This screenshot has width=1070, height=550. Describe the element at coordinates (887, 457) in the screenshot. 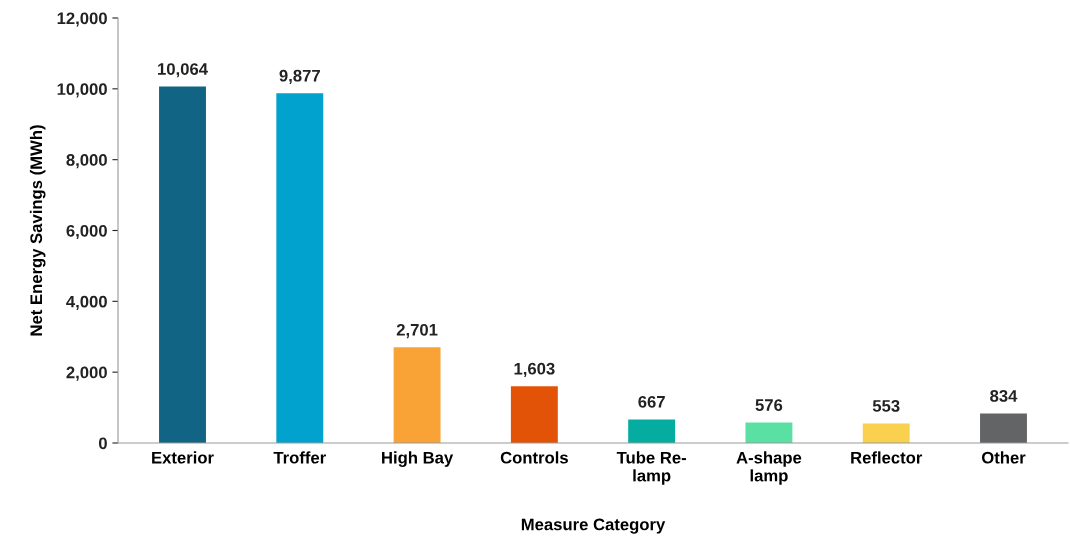

I see `x-tick-label: Reflector` at that location.